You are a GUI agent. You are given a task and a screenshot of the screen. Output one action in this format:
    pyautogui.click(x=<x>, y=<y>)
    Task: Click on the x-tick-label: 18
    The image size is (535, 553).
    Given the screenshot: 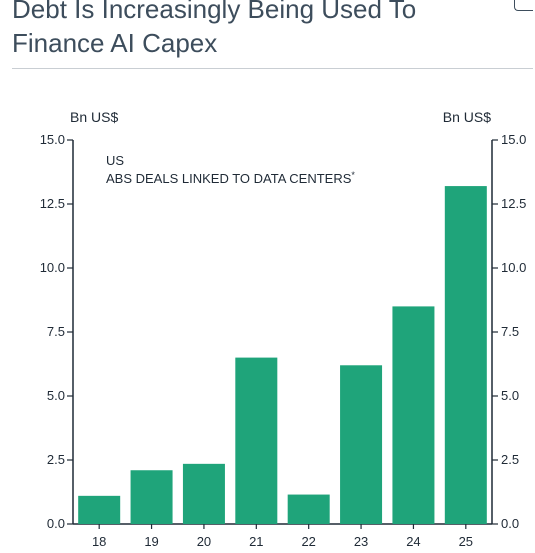 What is the action you would take?
    pyautogui.click(x=99, y=541)
    